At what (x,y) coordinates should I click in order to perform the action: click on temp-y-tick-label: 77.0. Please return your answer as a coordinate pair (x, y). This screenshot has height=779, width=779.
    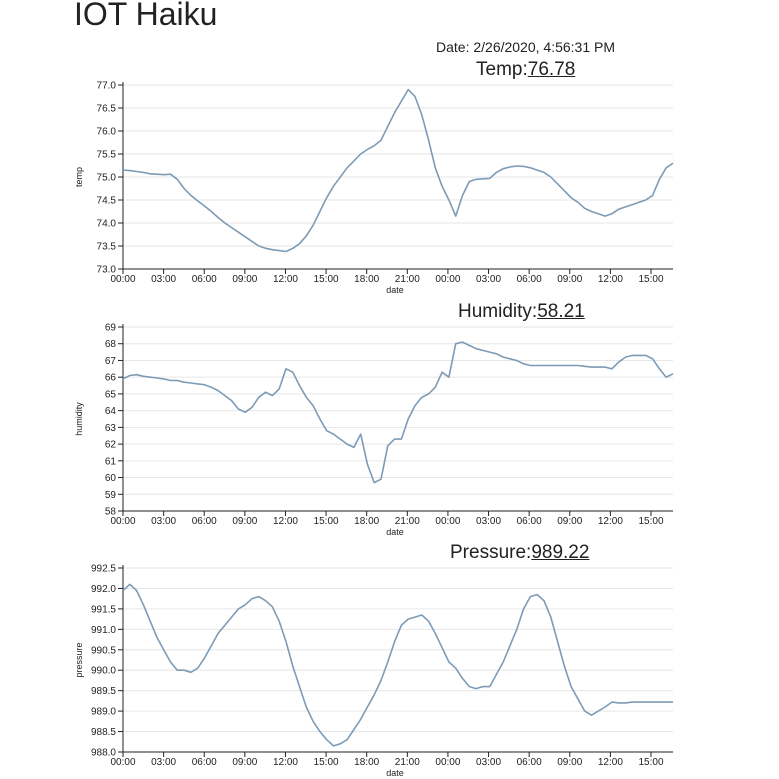
    Looking at the image, I should click on (107, 86).